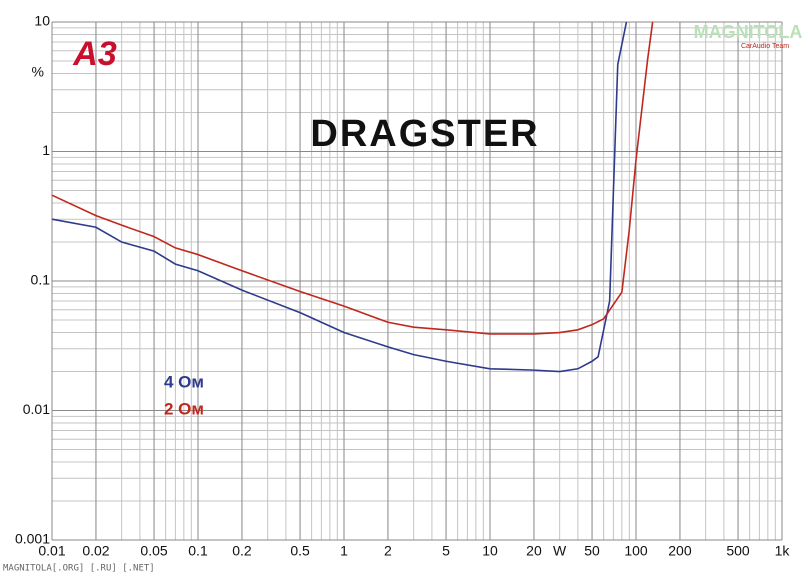 This screenshot has height=576, width=809. I want to click on x-tick-label: 0.05, so click(153, 551).